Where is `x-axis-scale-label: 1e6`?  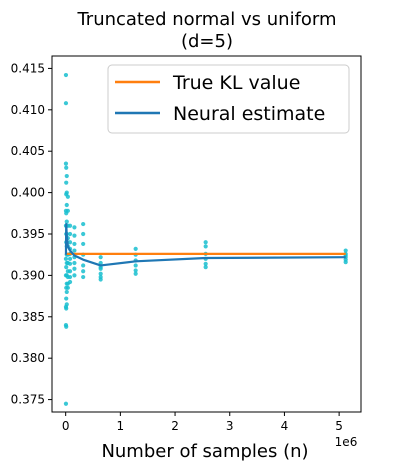 x-axis-scale-label: 1e6 is located at coordinates (346, 442).